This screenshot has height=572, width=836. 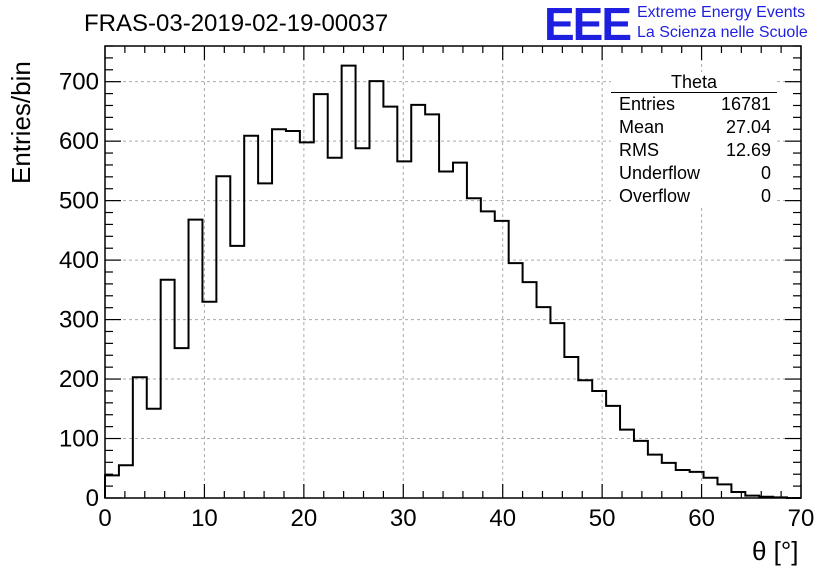 What do you see at coordinates (694, 82) in the screenshot?
I see `stats-title: Theta` at bounding box center [694, 82].